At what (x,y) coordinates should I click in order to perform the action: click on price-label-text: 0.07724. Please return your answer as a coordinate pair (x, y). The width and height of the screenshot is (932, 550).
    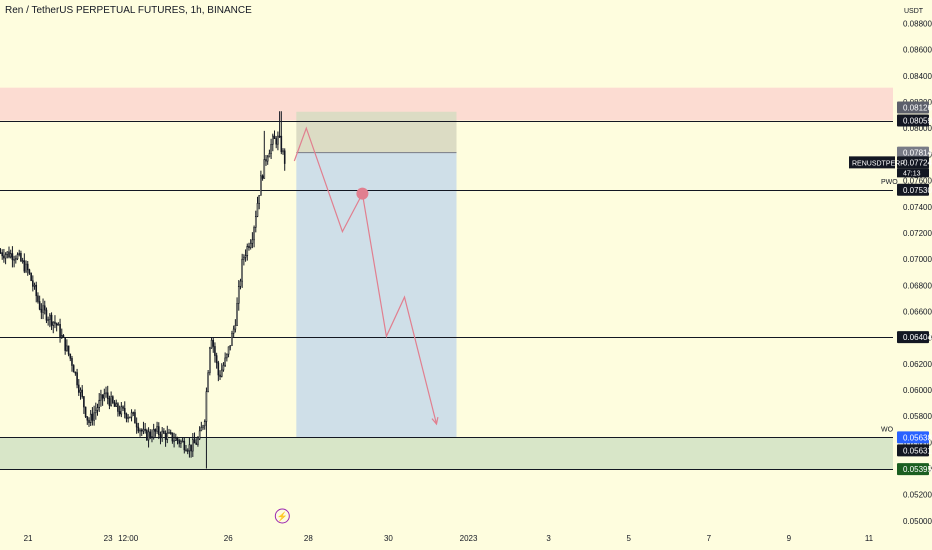
    Looking at the image, I should click on (917, 162).